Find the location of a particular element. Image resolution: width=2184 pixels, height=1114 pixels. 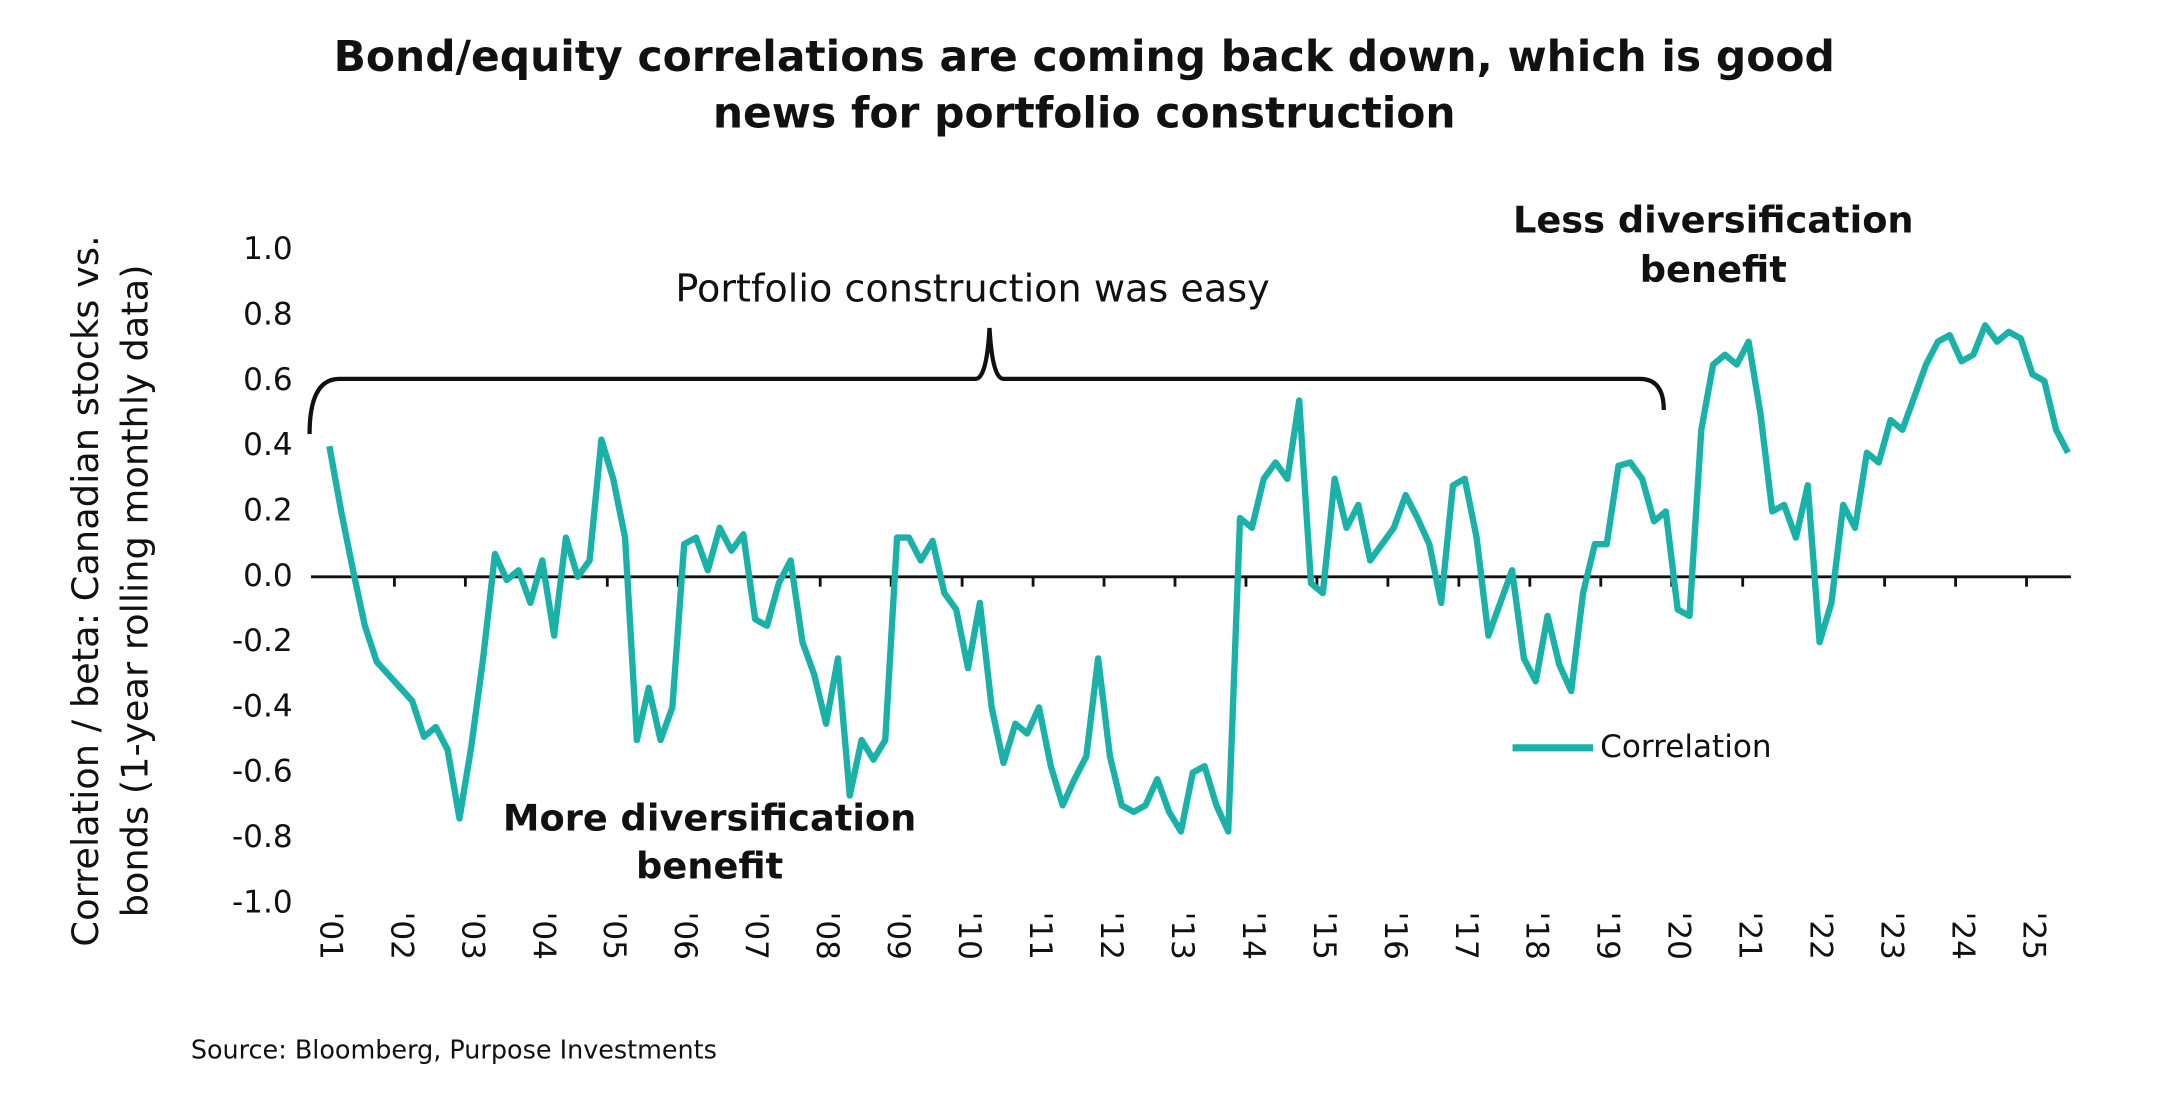

y-tick-label: -0.4 is located at coordinates (262, 706).